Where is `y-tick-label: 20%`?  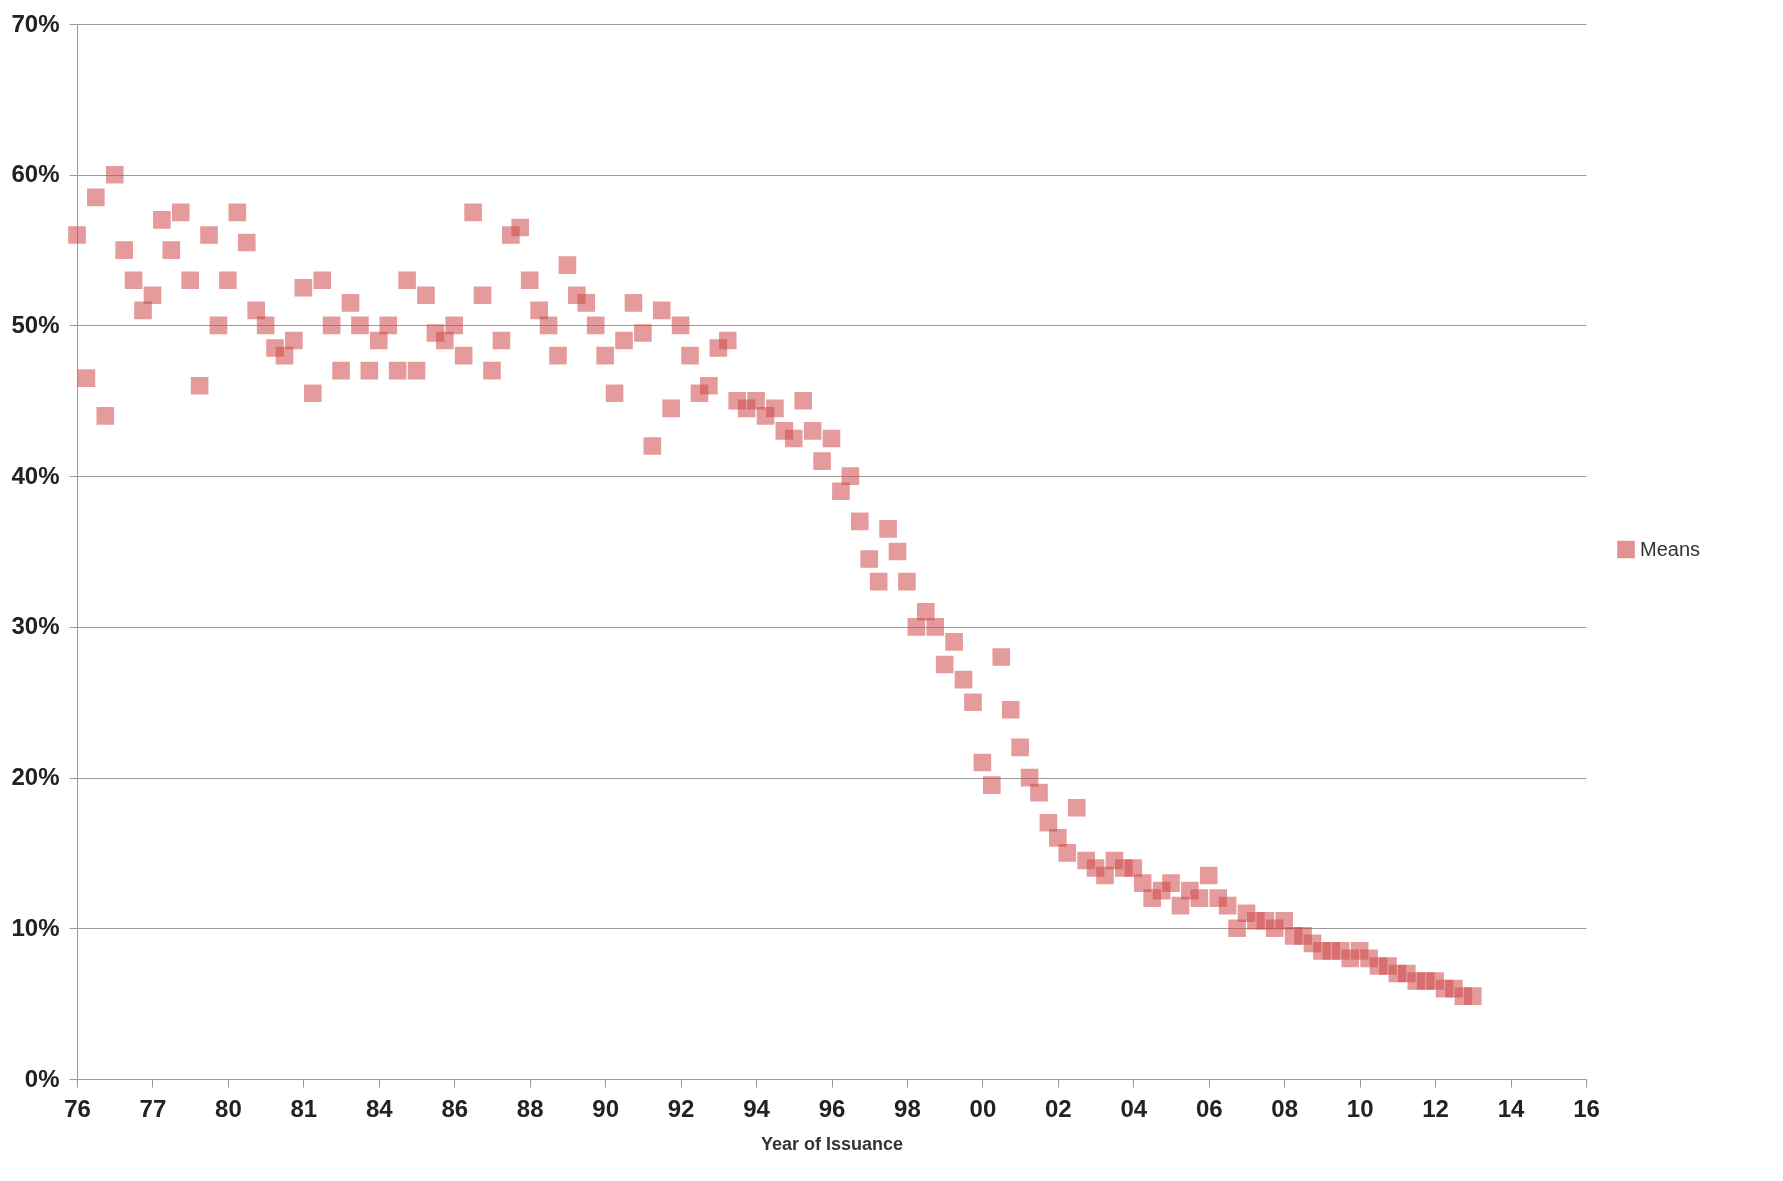 y-tick-label: 20% is located at coordinates (35, 777).